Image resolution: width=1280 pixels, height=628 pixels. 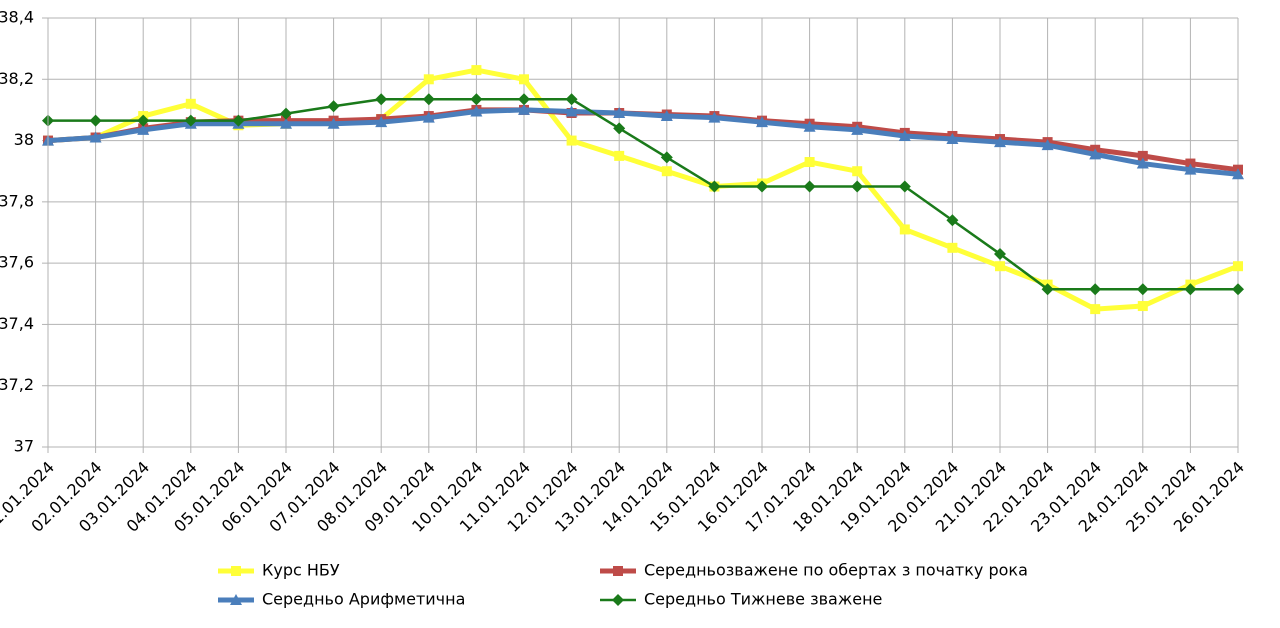 I want to click on y-tick-label: 37,4, so click(x=17, y=323).